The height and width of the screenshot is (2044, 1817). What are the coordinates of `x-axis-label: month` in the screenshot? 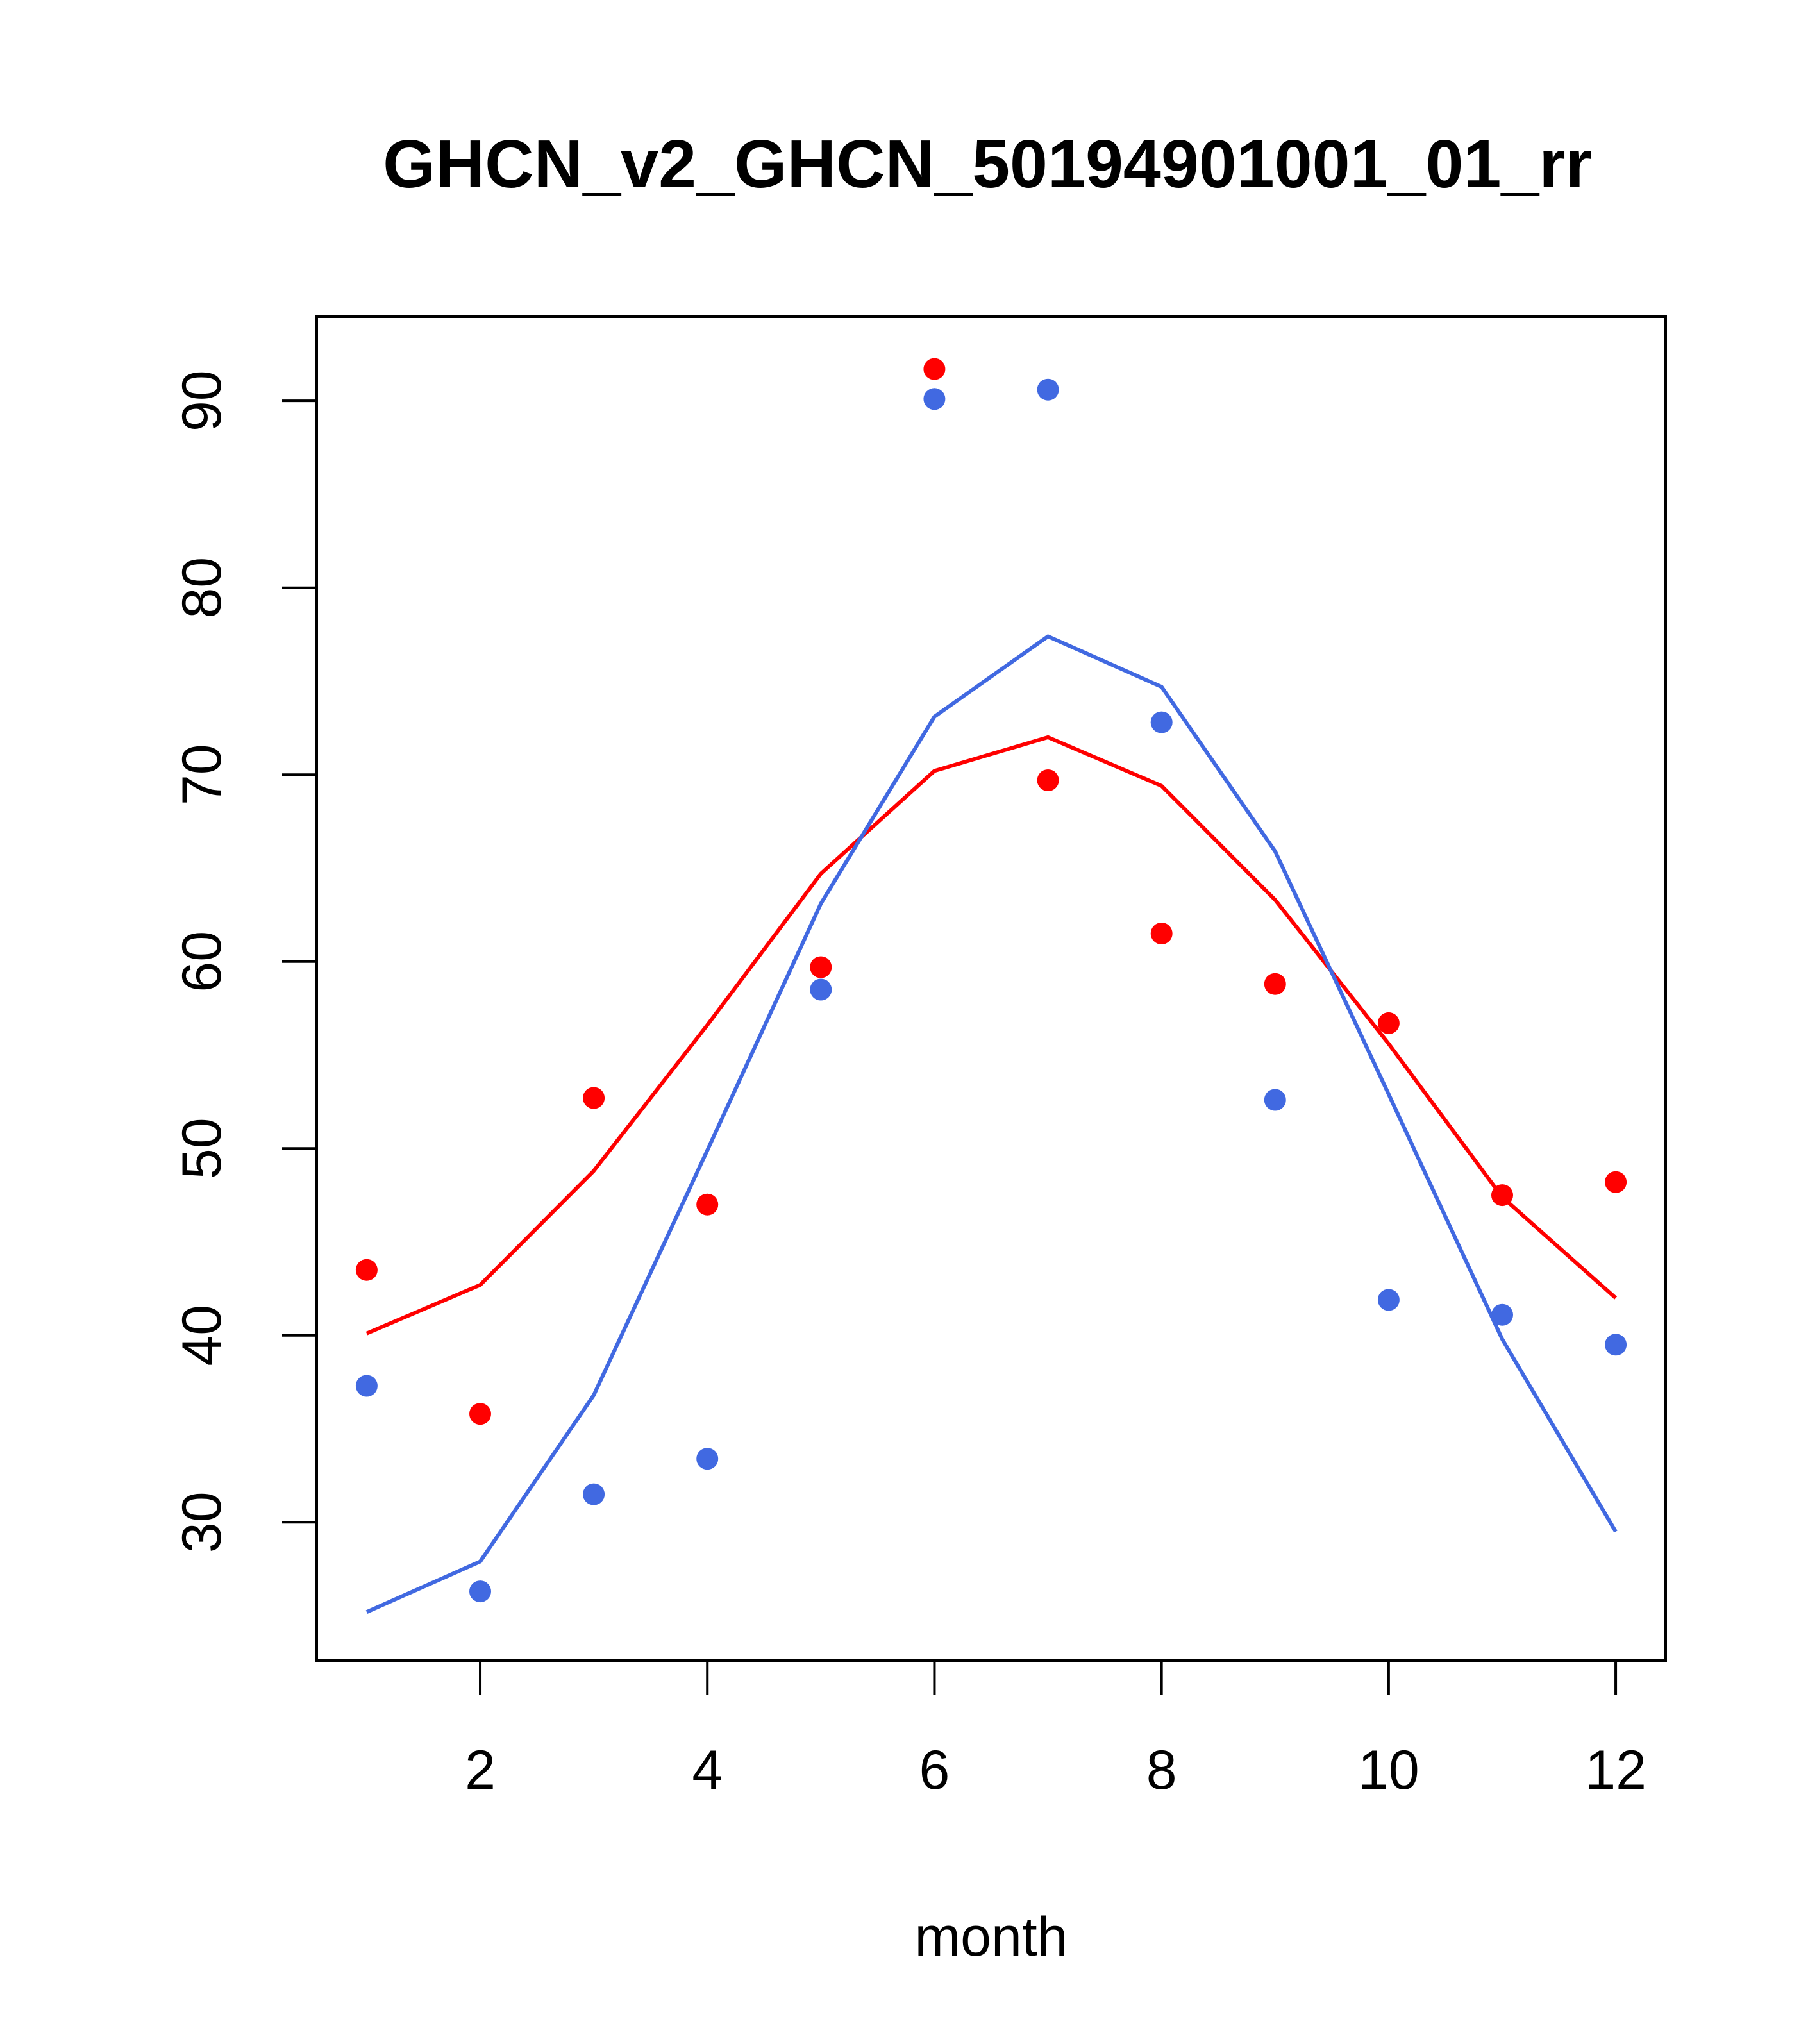 It's located at (991, 1937).